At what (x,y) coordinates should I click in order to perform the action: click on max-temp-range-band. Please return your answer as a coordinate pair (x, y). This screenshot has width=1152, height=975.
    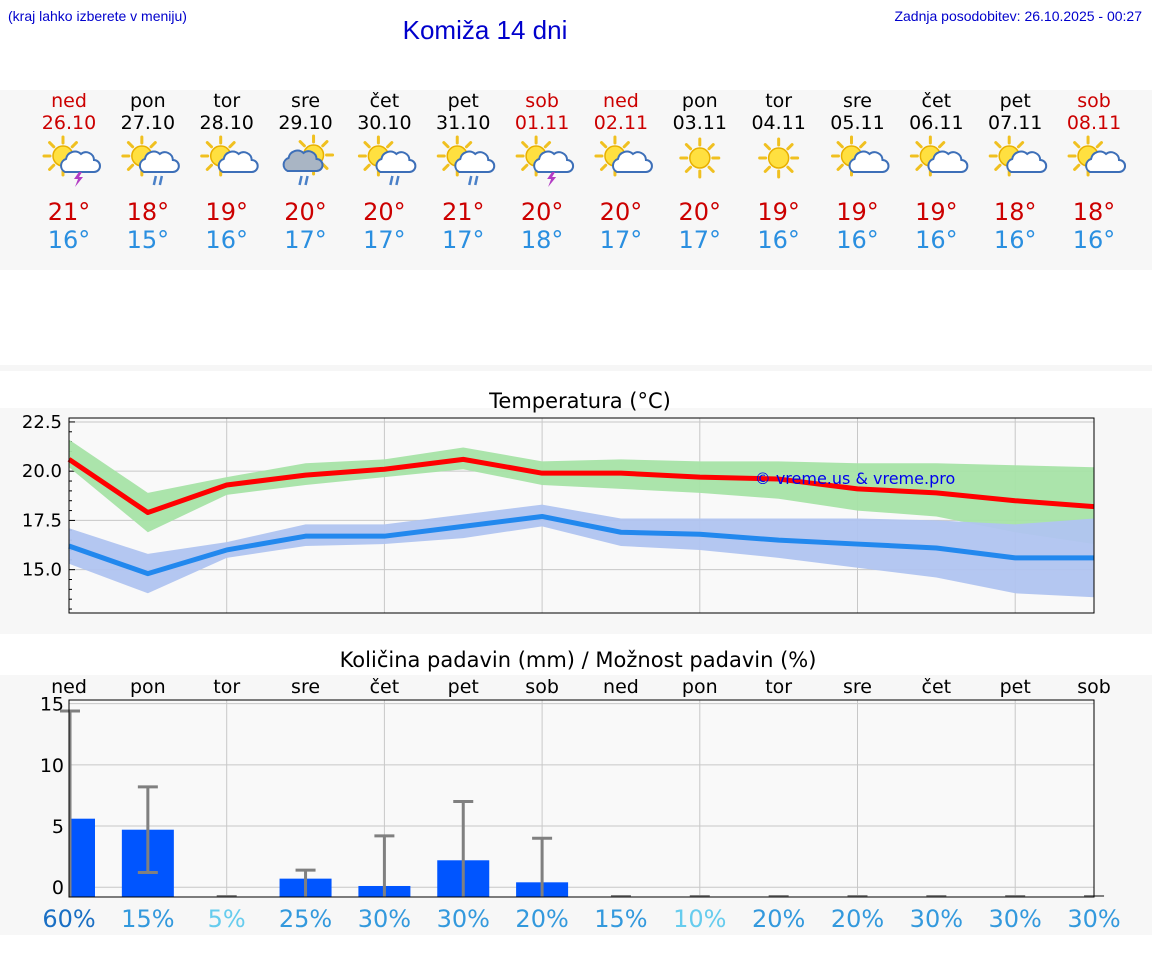
    Looking at the image, I should click on (582, 492).